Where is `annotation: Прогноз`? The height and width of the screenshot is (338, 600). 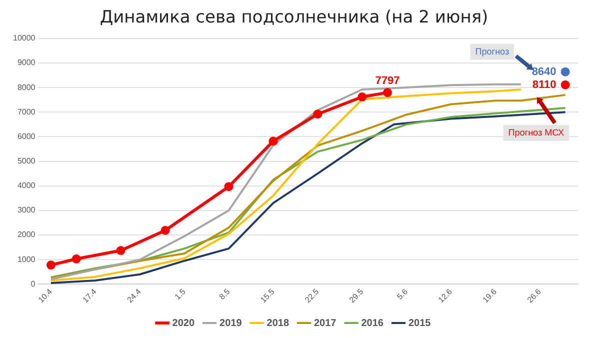 annotation: Прогноз is located at coordinates (492, 51).